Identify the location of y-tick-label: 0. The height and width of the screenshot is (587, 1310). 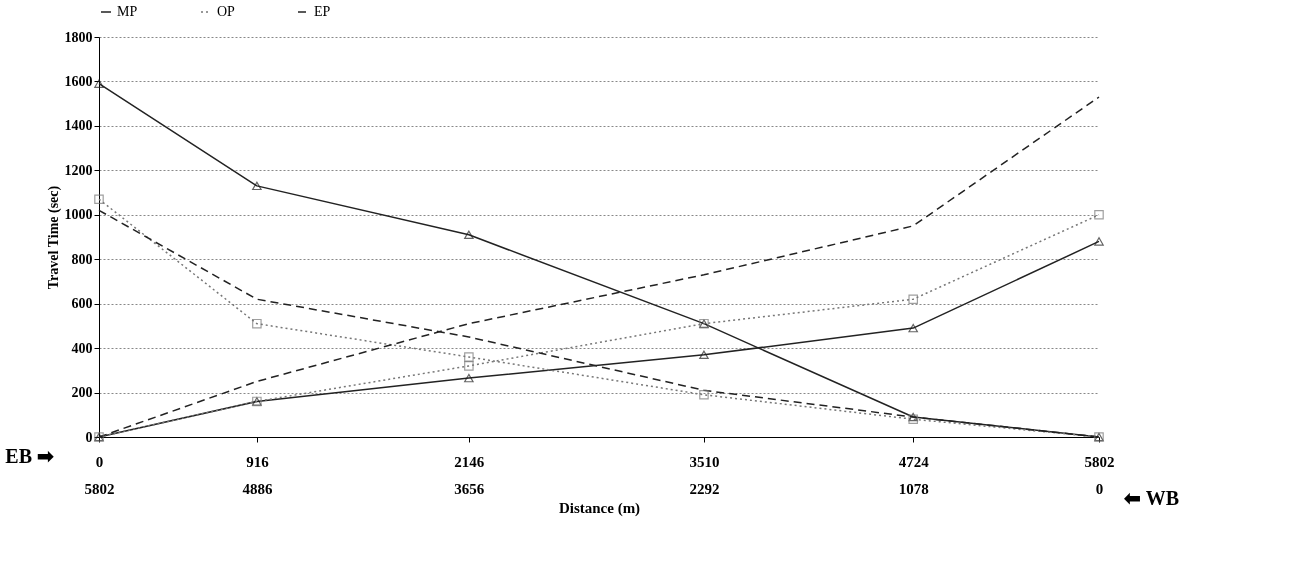
(89, 437).